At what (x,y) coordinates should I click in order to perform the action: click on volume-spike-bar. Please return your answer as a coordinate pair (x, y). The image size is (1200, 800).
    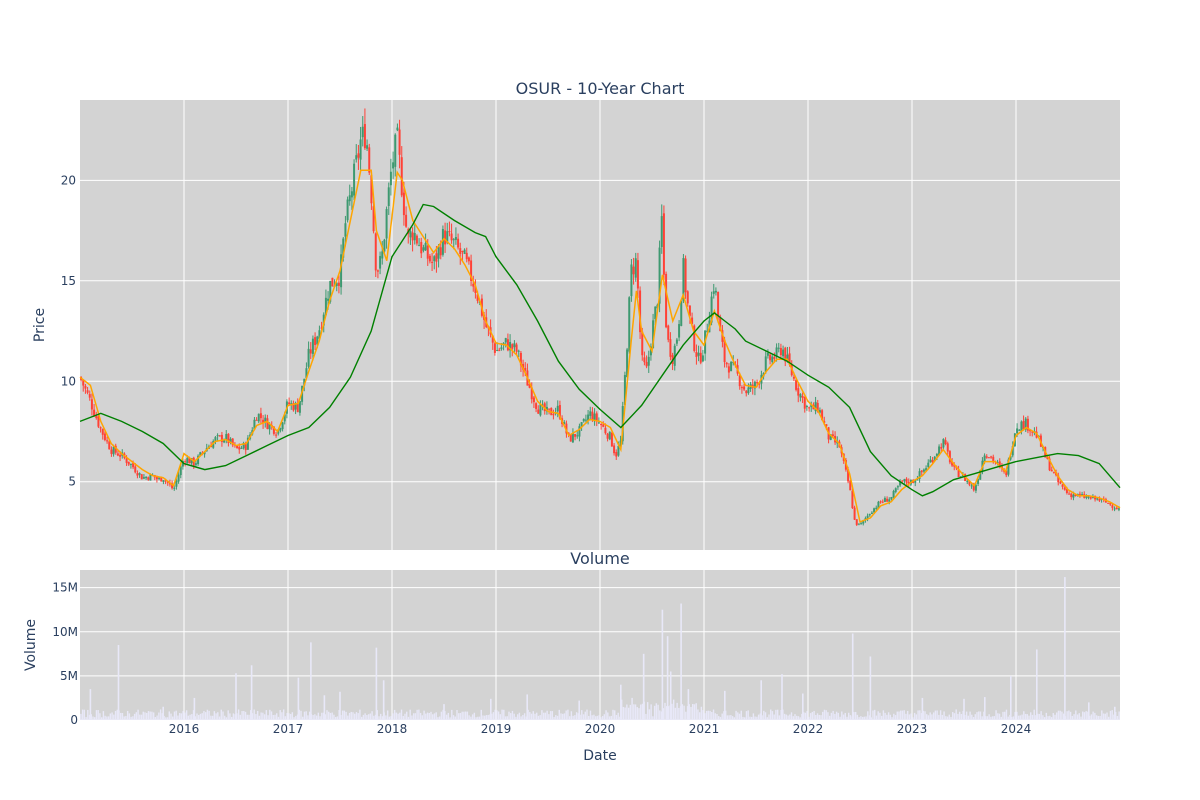
    Looking at the image, I should click on (194, 708).